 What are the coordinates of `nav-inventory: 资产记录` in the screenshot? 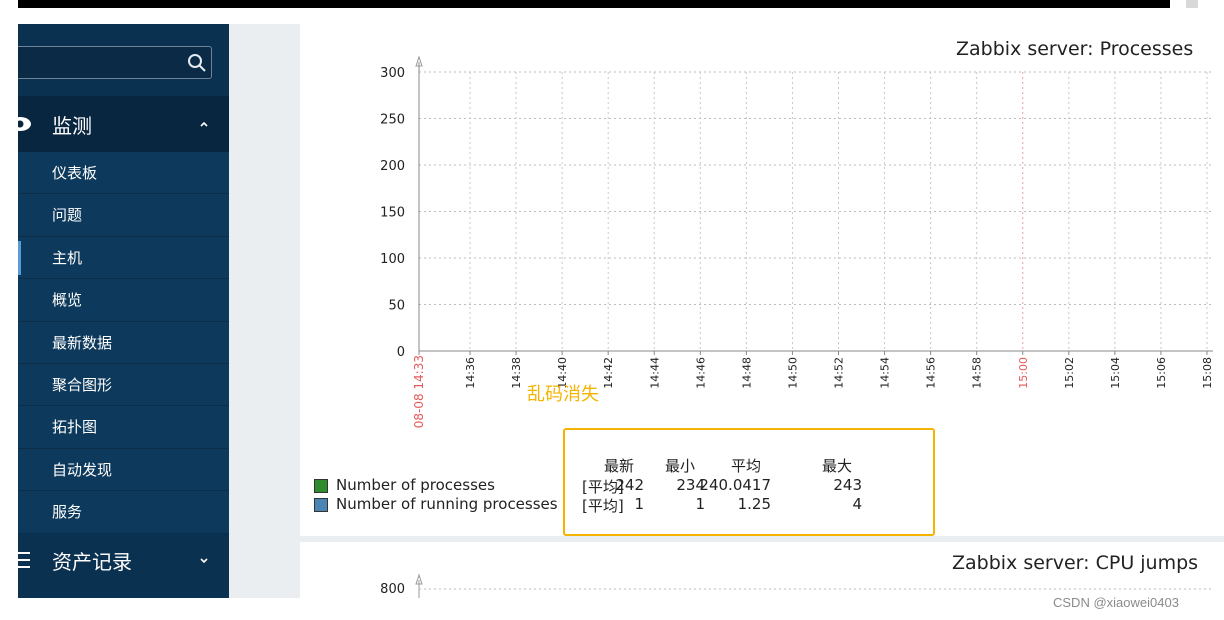 It's located at (123, 560).